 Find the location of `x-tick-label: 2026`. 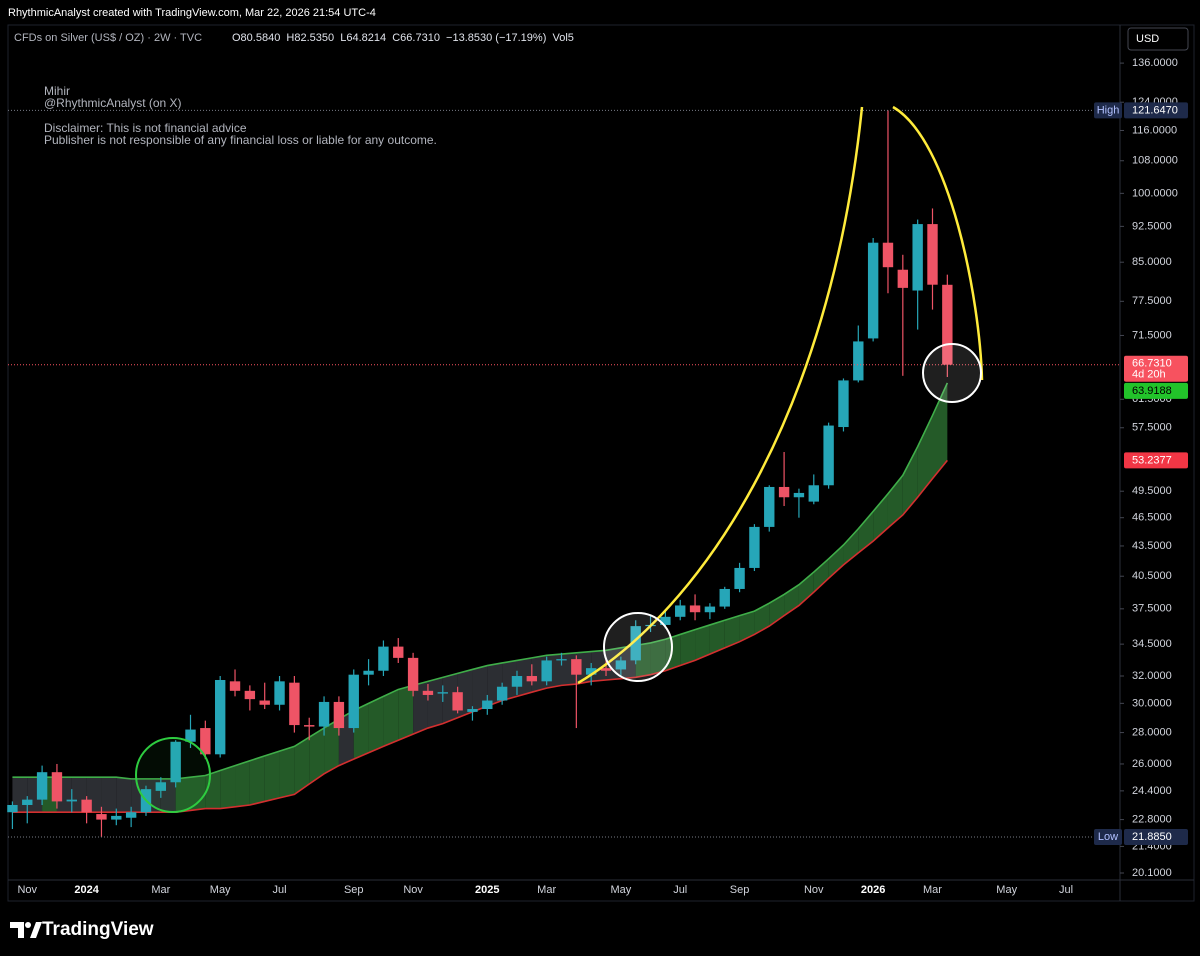

x-tick-label: 2026 is located at coordinates (873, 890).